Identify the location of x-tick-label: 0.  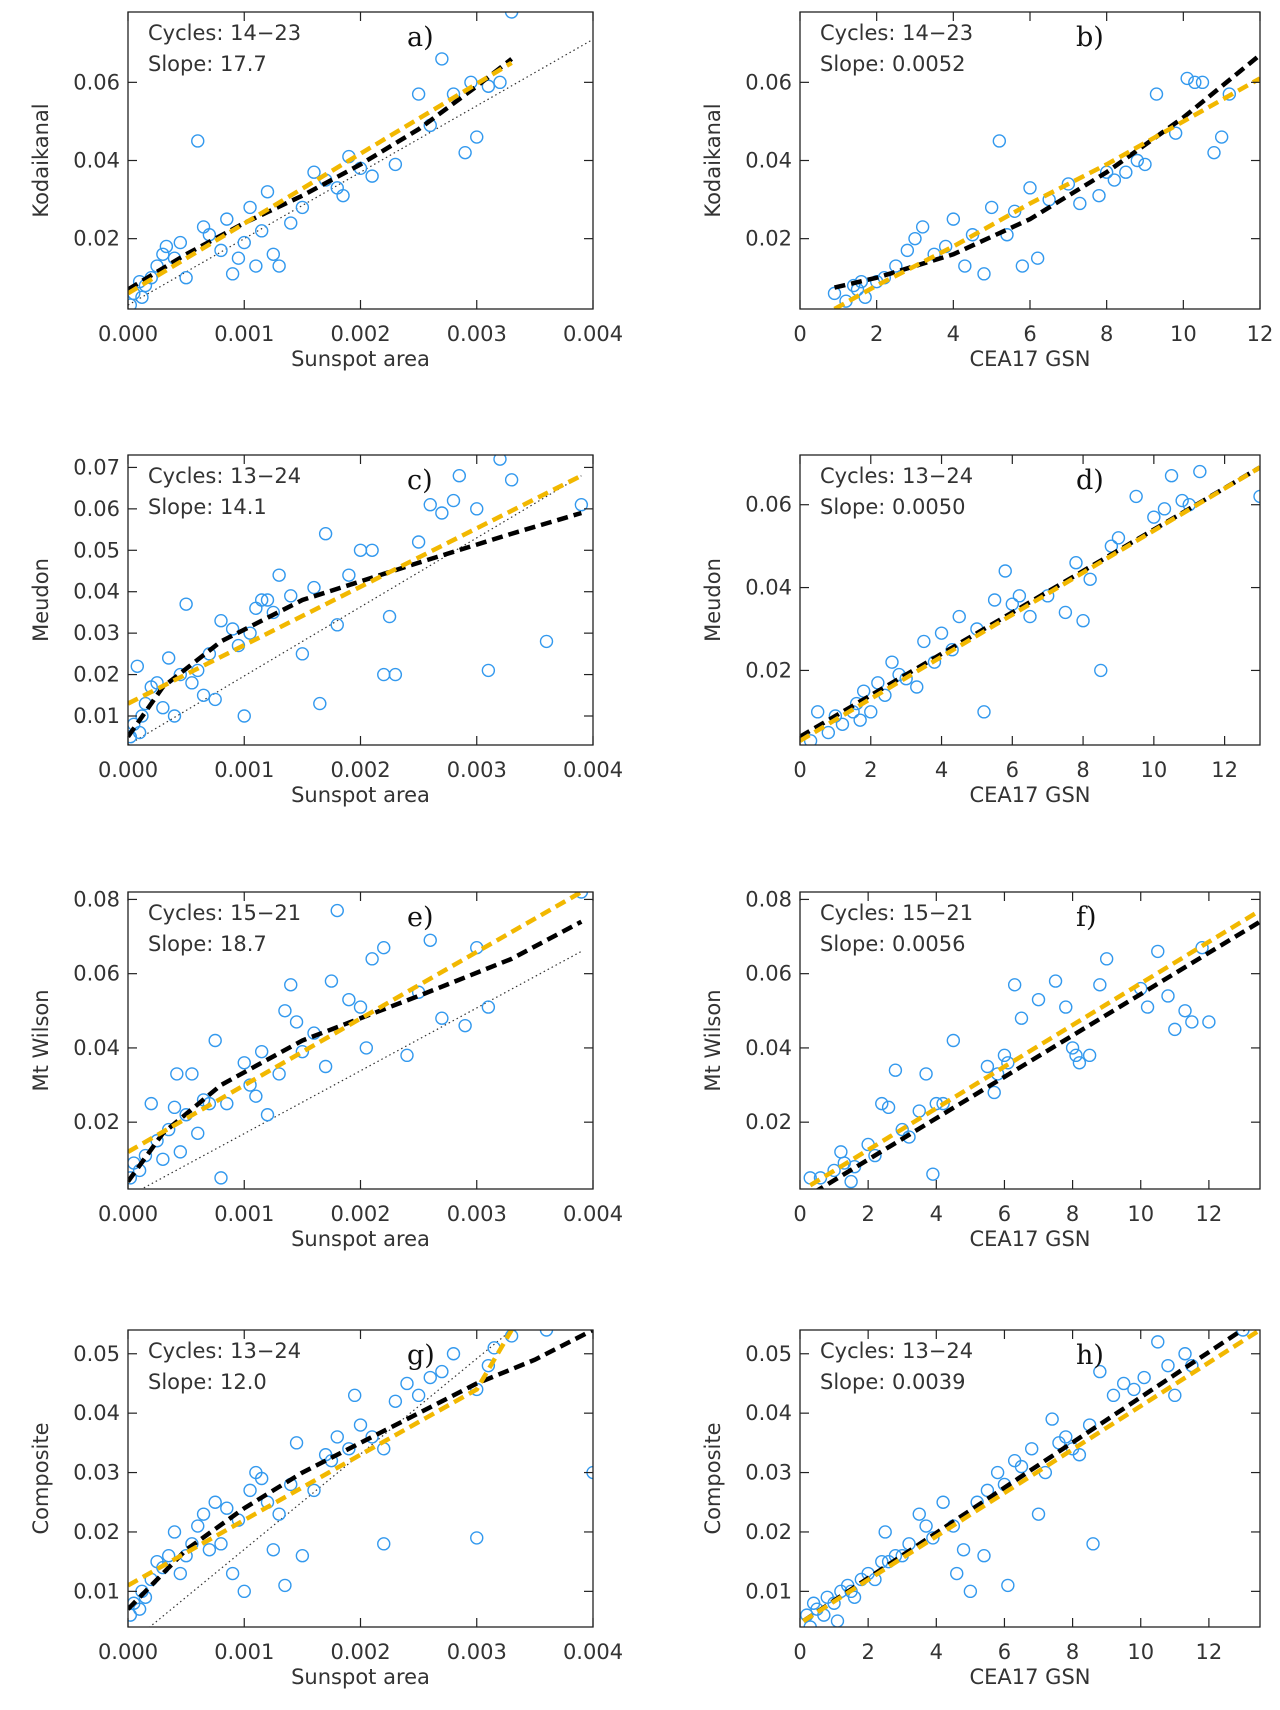
(799, 770).